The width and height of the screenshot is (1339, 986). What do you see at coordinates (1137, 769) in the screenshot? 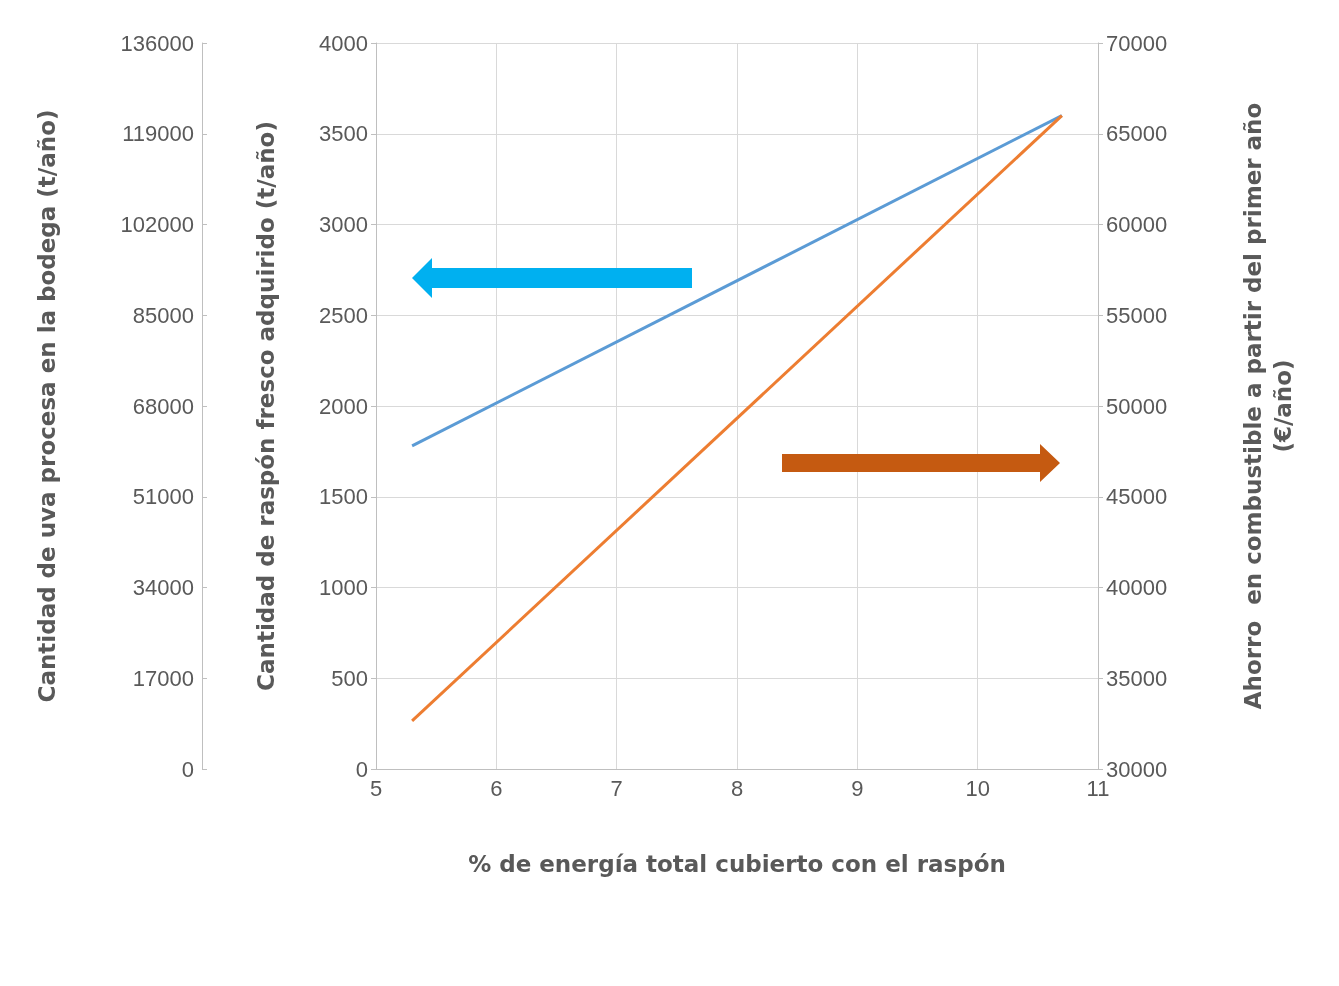
I see `y2-tick-label: 30000` at bounding box center [1137, 769].